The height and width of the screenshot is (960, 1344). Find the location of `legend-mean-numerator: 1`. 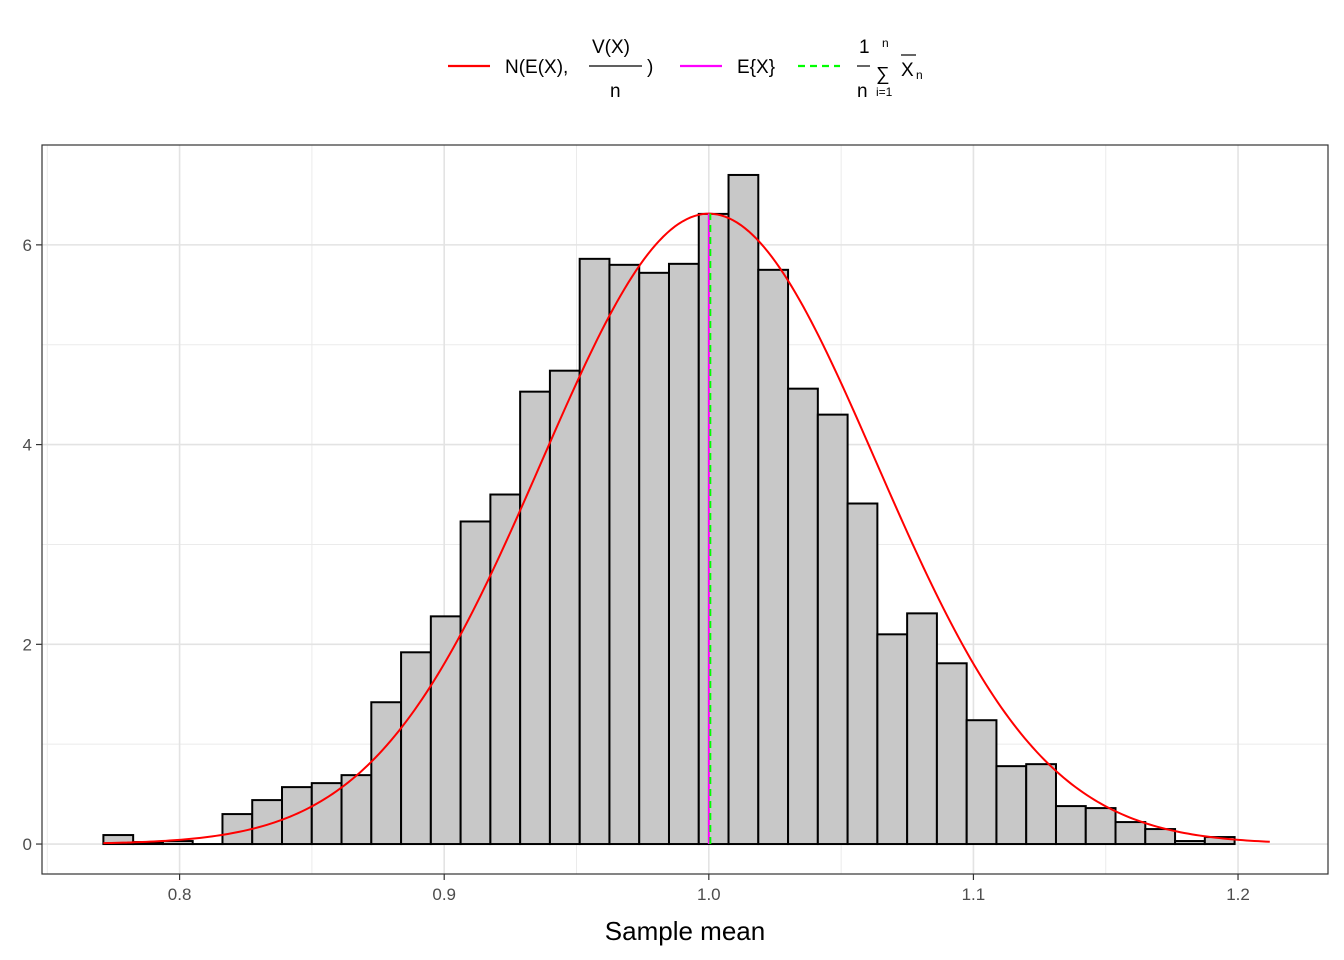

legend-mean-numerator: 1 is located at coordinates (864, 47).